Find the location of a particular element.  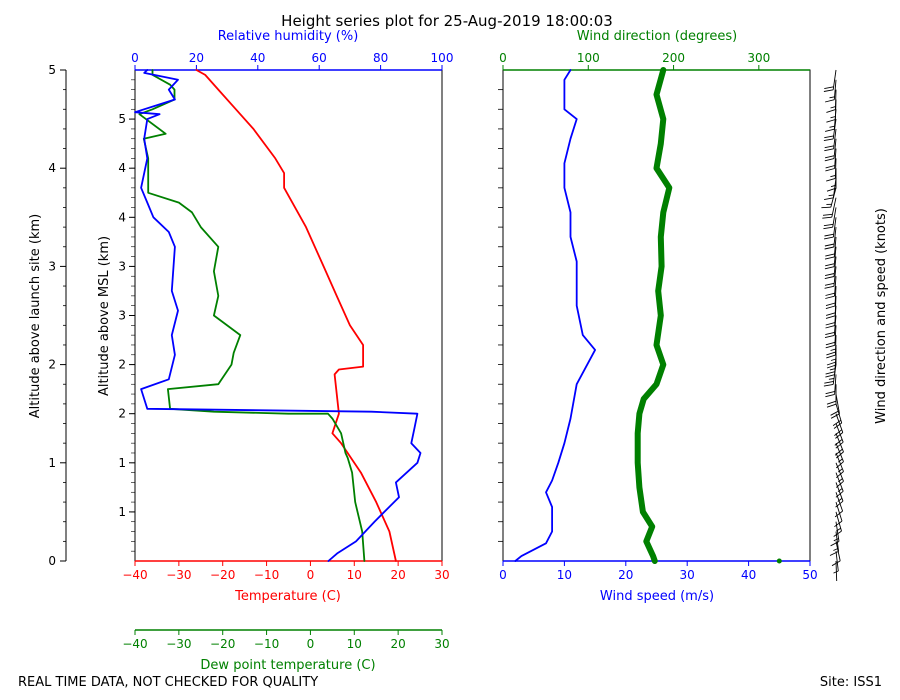

dewpoint-axis-tick-label: −30 is located at coordinates (178, 644).